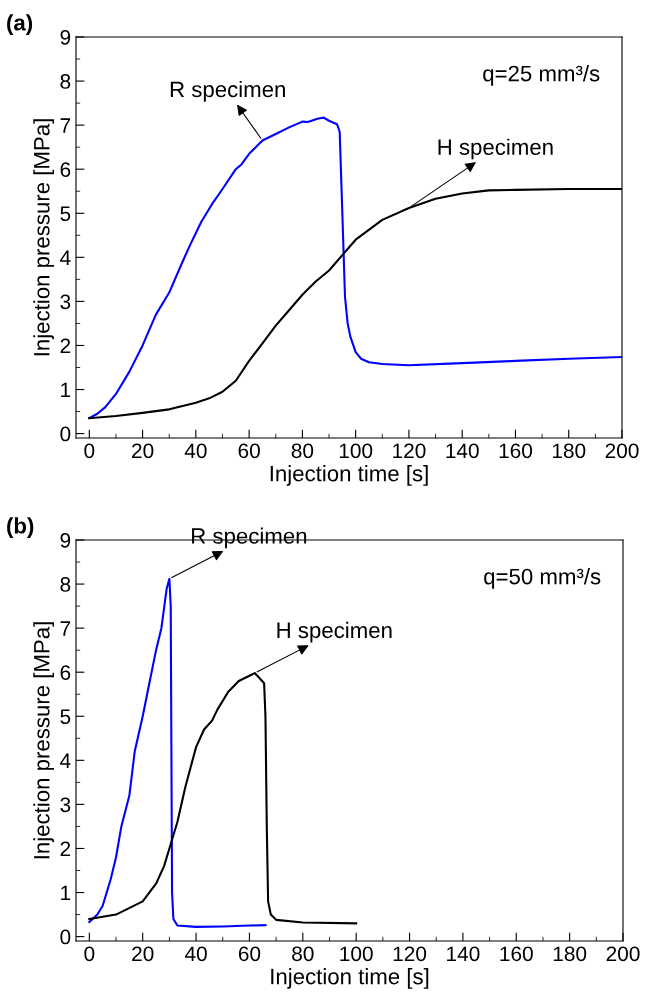 The height and width of the screenshot is (1001, 646). I want to click on chart-title: (a), so click(20, 24).